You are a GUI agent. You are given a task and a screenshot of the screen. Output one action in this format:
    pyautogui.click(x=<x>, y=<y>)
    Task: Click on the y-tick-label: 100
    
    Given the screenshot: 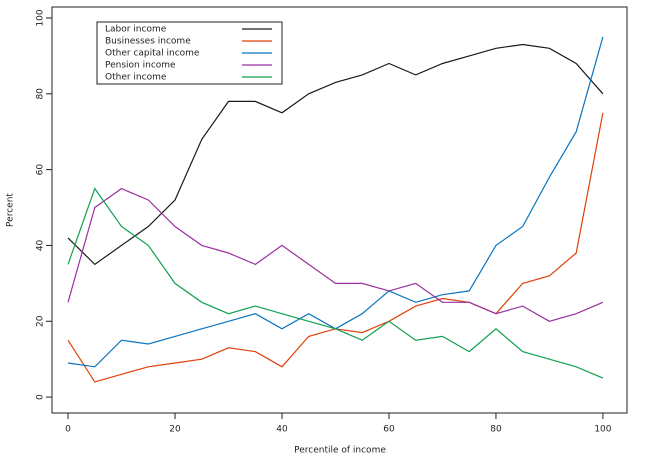 What is the action you would take?
    pyautogui.click(x=41, y=17)
    